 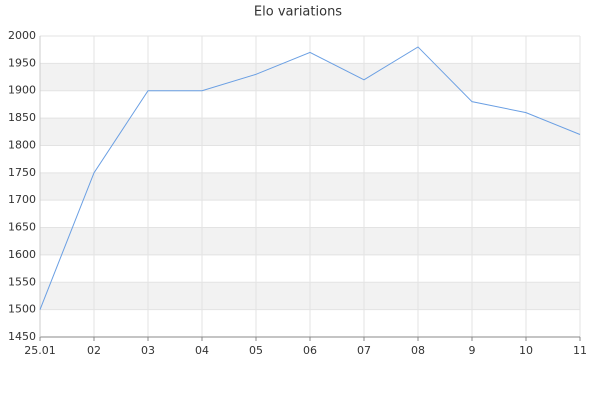 What do you see at coordinates (22, 172) in the screenshot?
I see `y-tick-label: 1750` at bounding box center [22, 172].